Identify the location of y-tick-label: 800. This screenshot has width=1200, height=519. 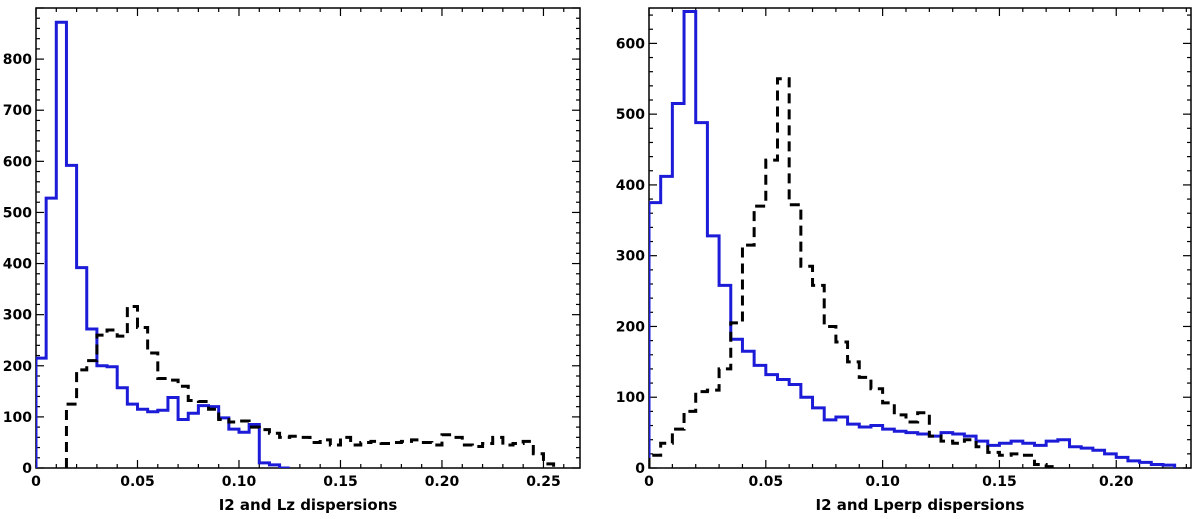
(17, 60).